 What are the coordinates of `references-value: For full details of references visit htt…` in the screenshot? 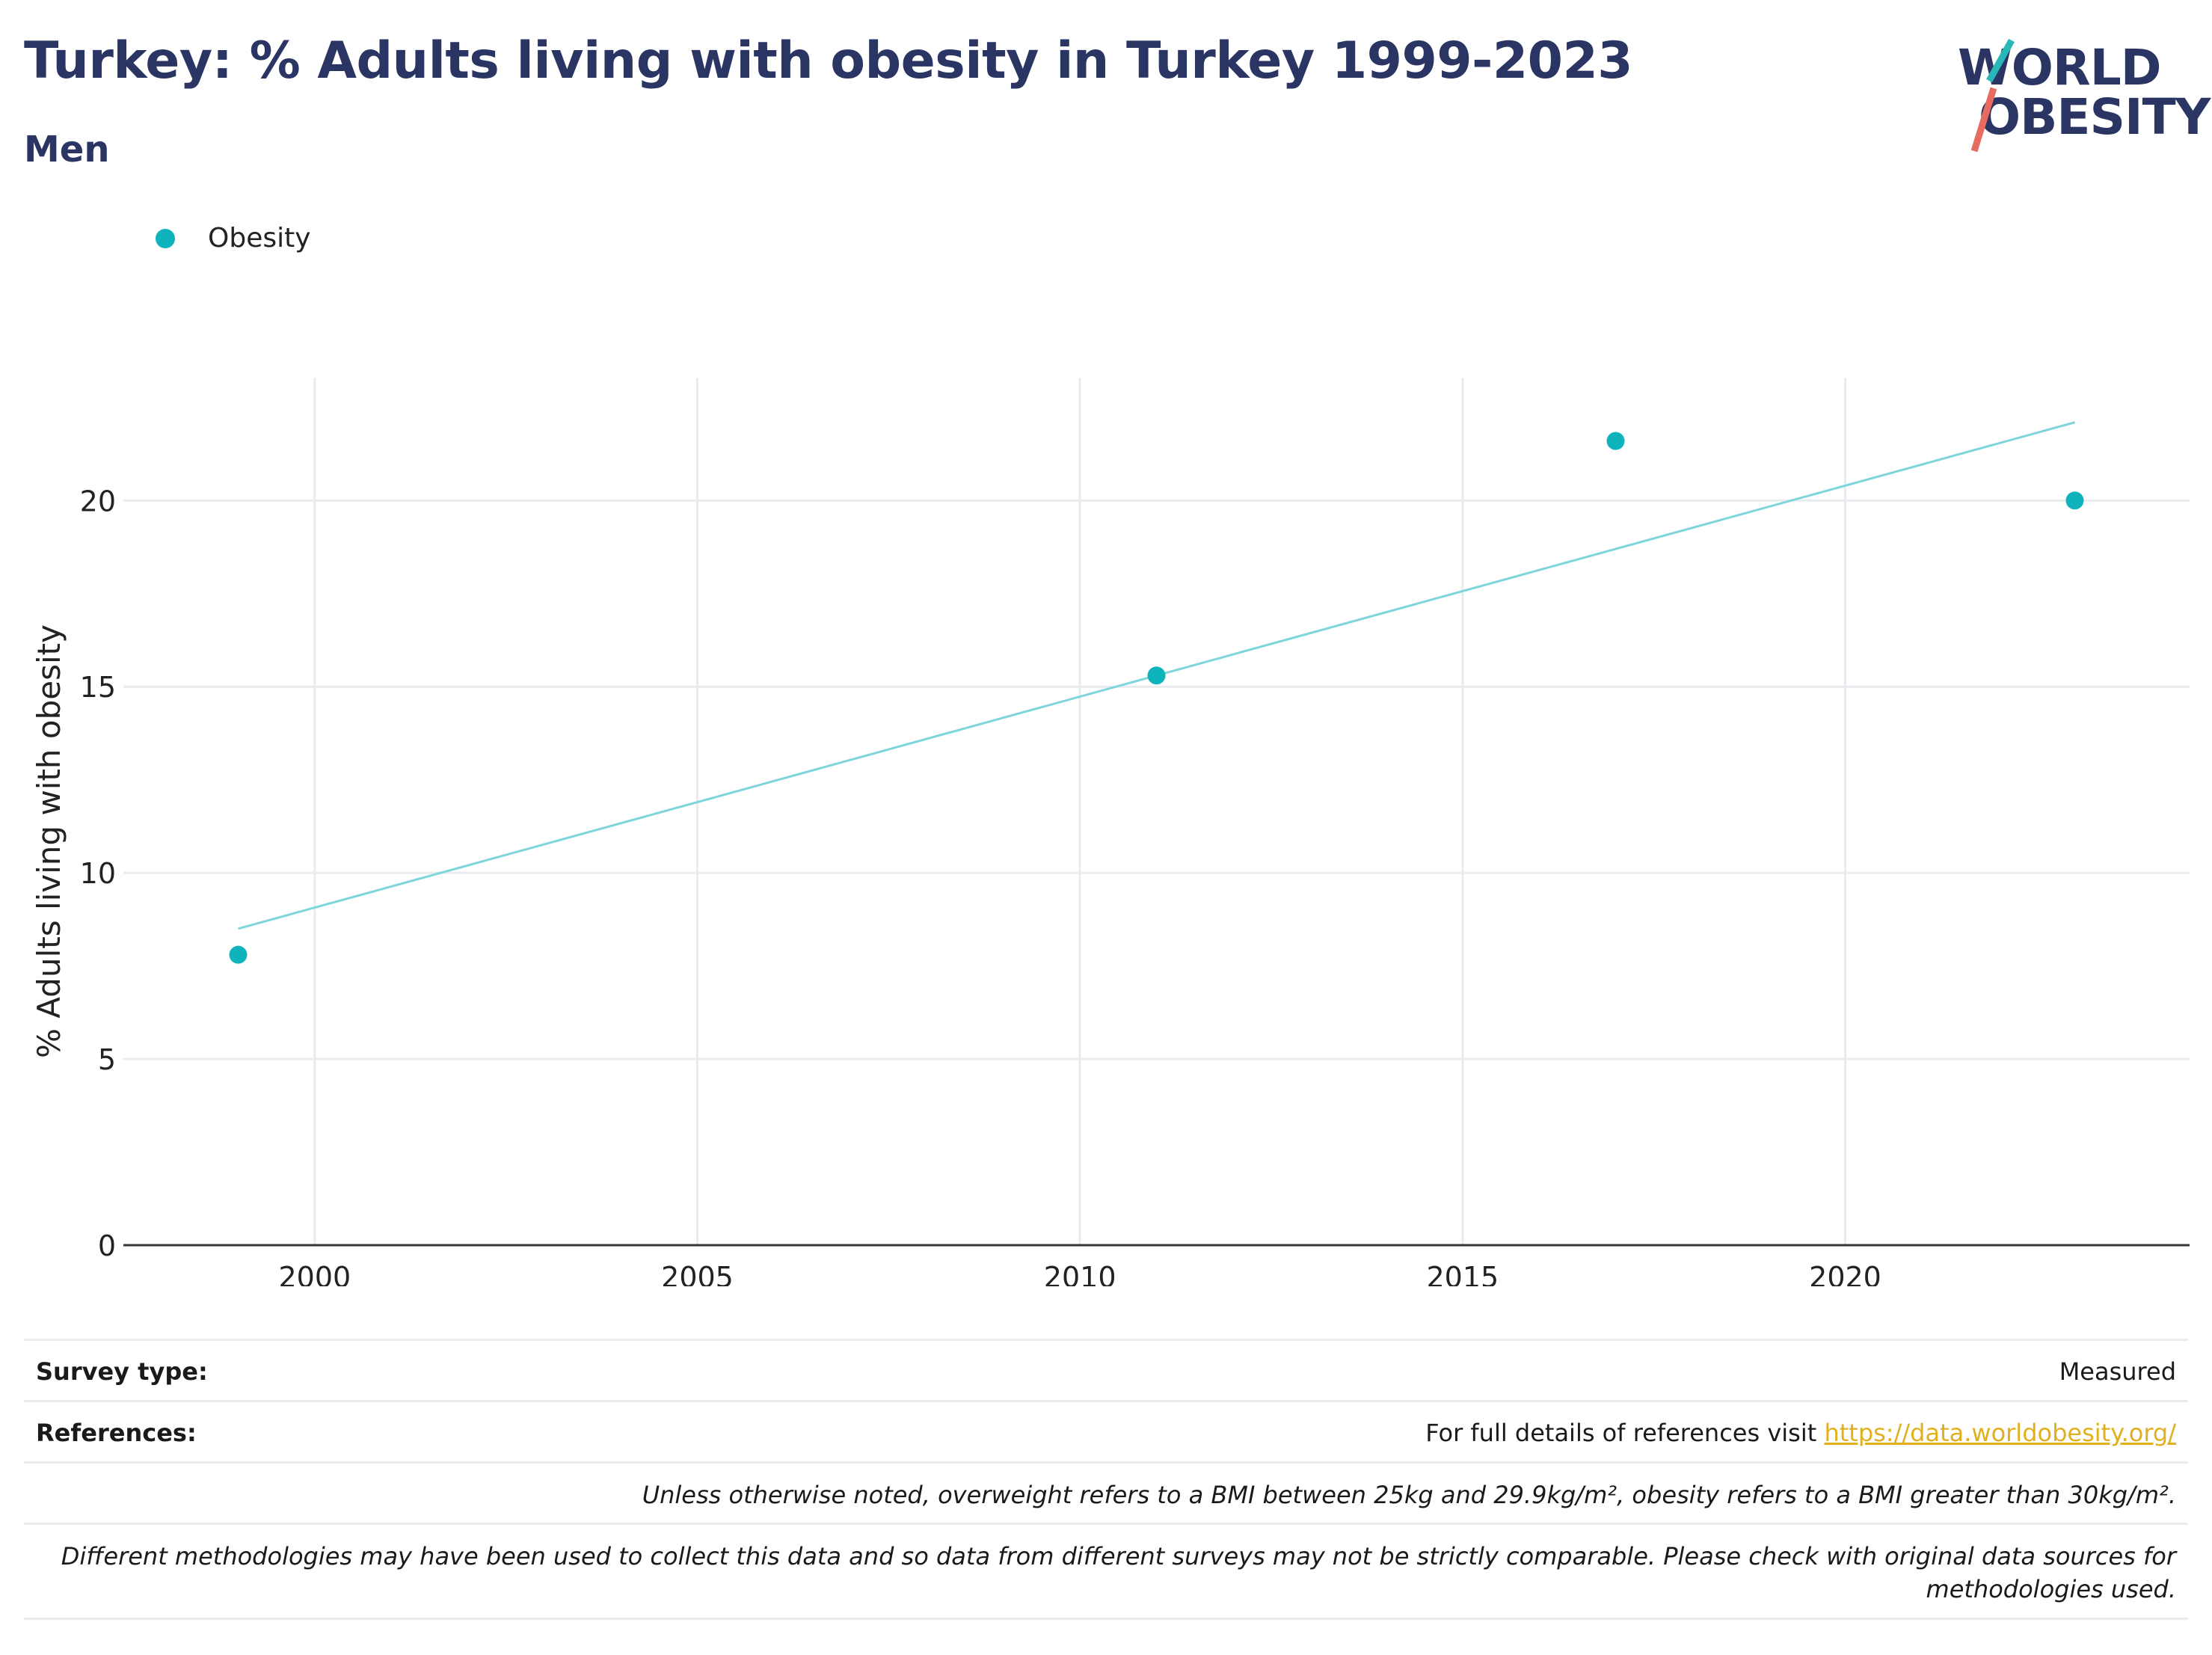 It's located at (1800, 1433).